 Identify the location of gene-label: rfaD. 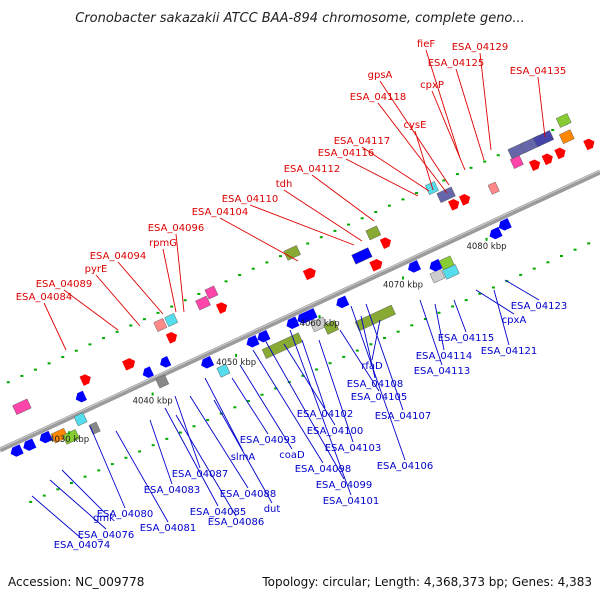
(372, 366).